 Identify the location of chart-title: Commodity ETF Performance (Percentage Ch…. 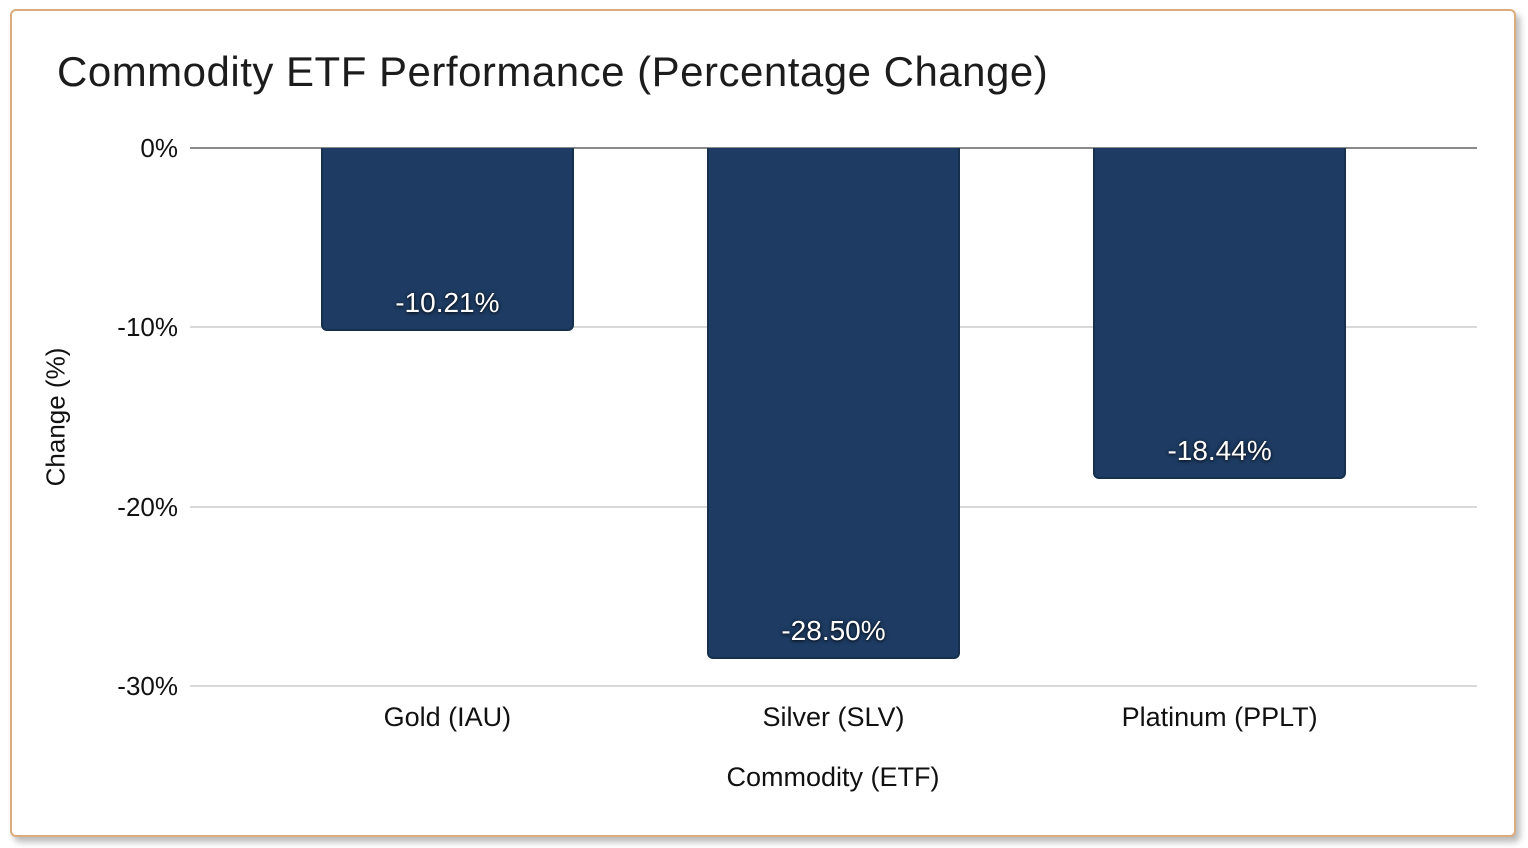
(553, 71).